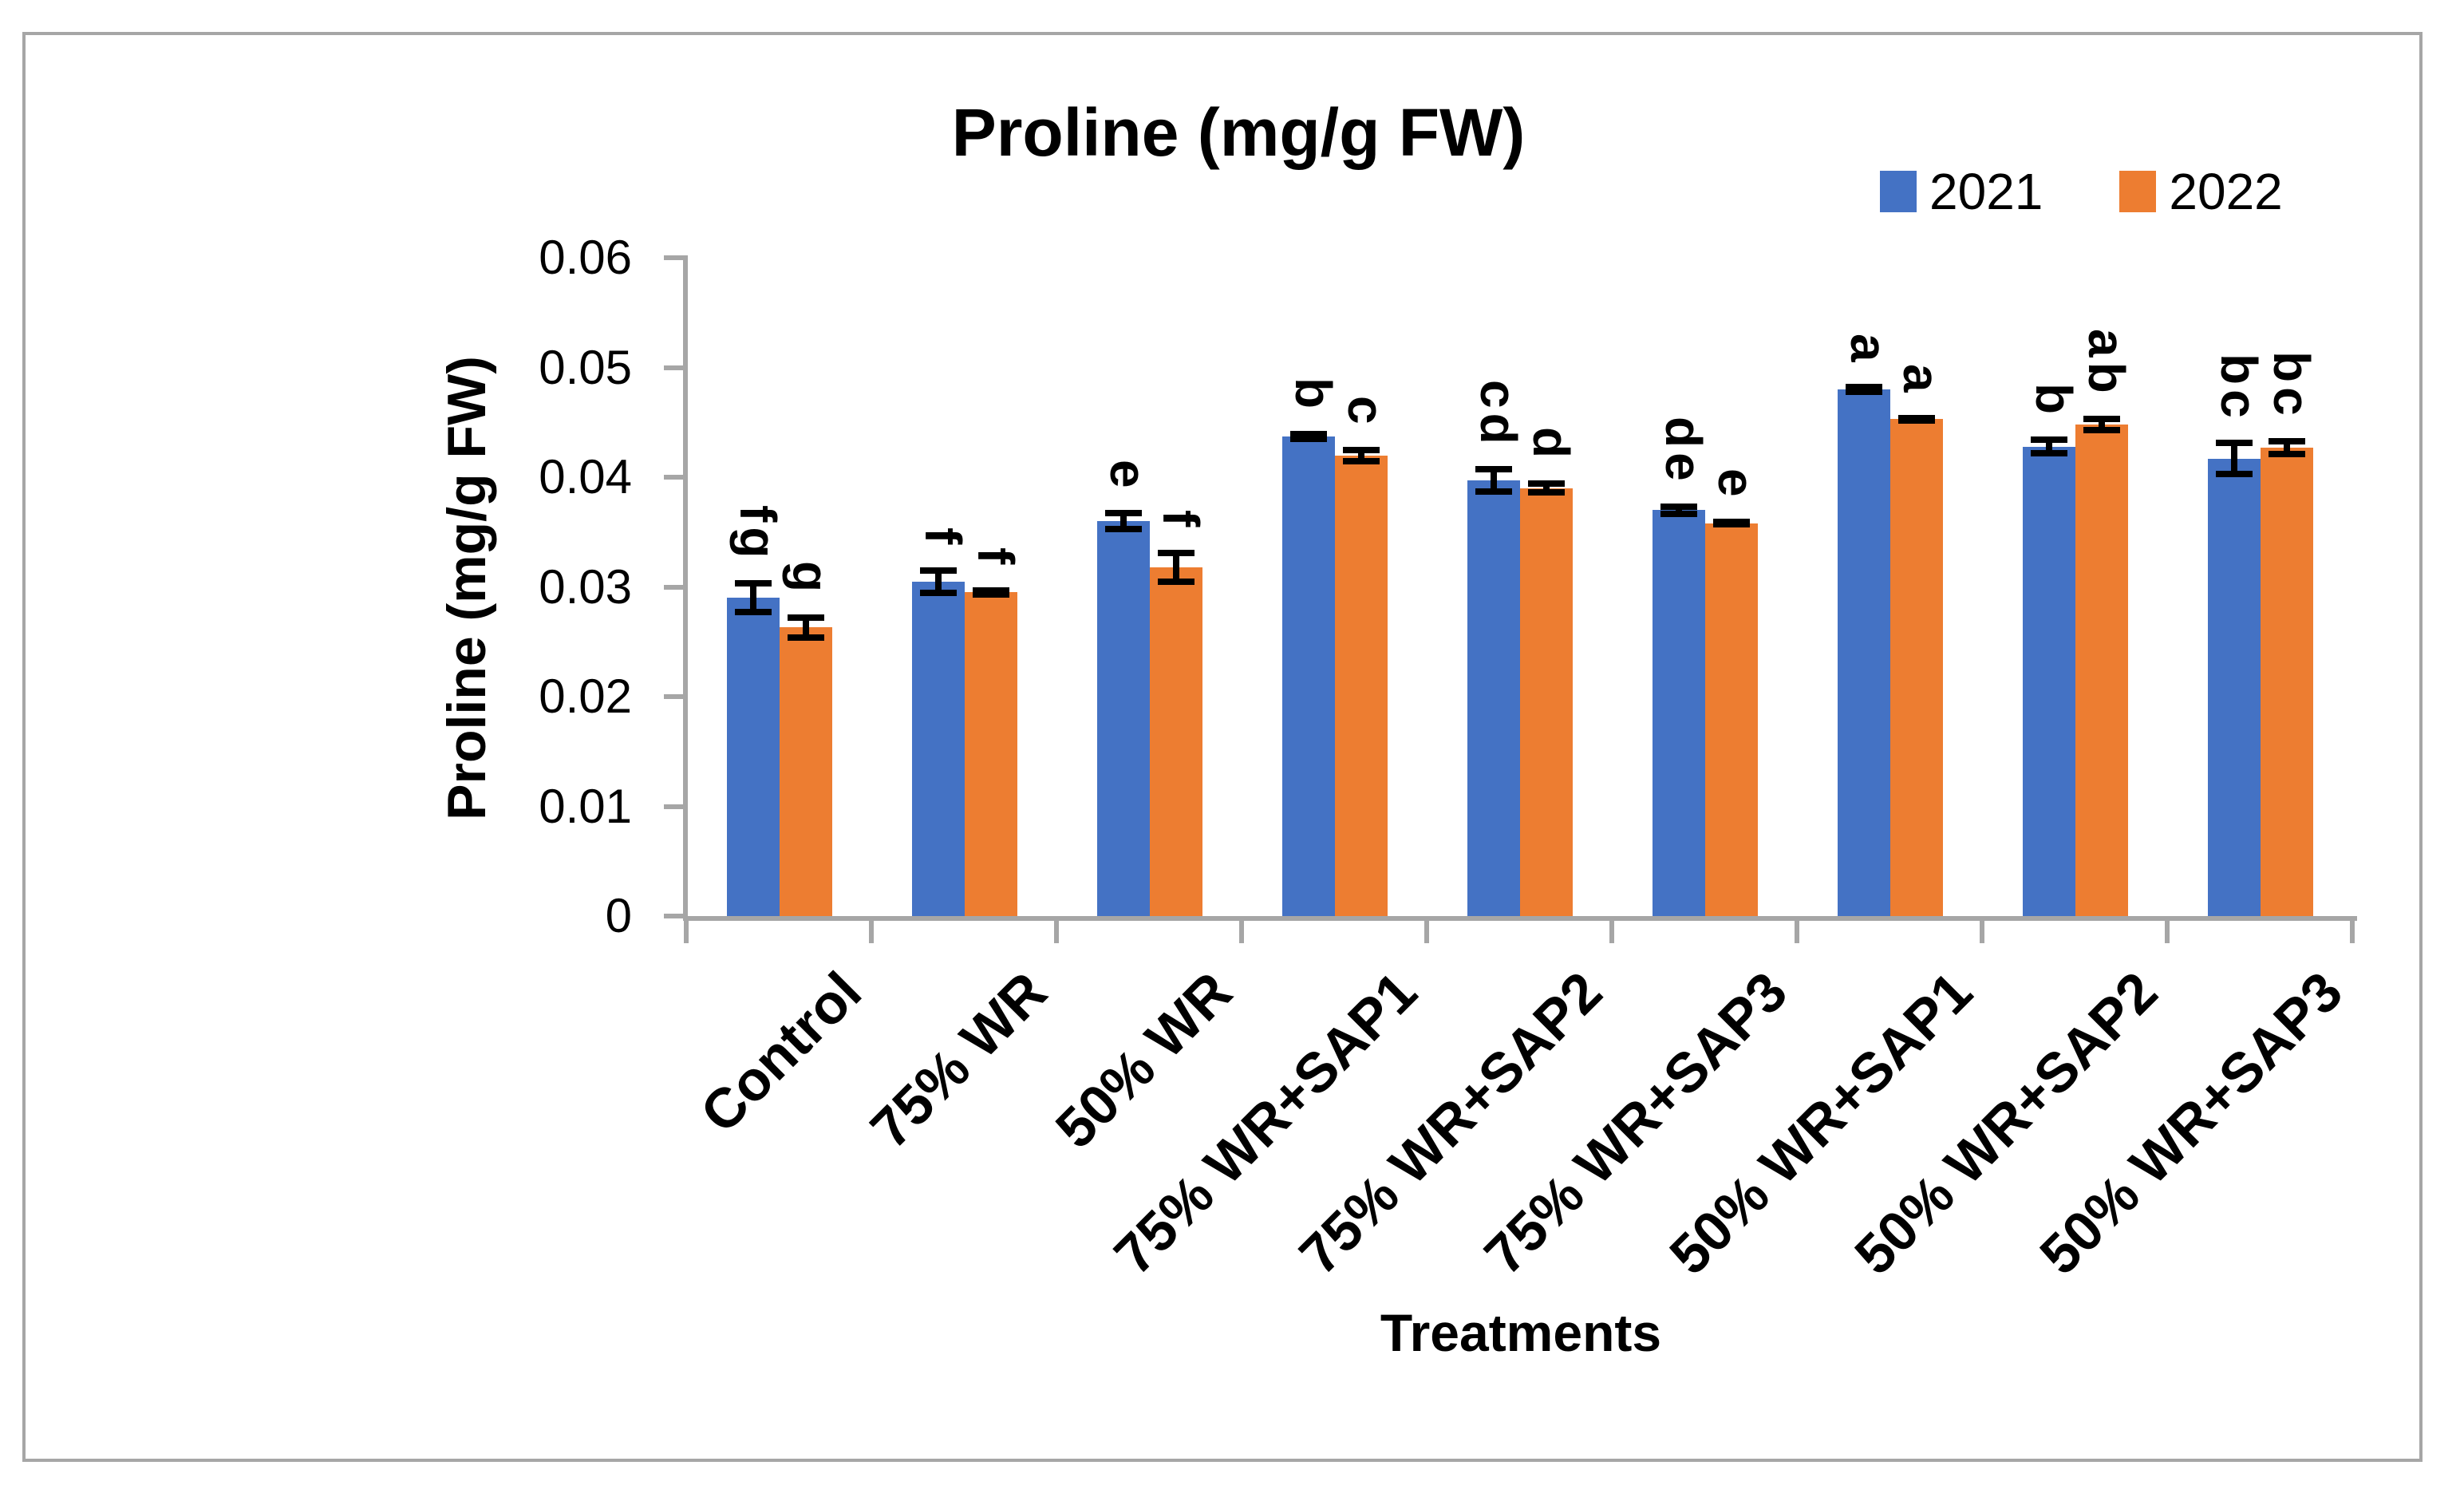  What do you see at coordinates (618, 915) in the screenshot?
I see `y-tick-label: 0` at bounding box center [618, 915].